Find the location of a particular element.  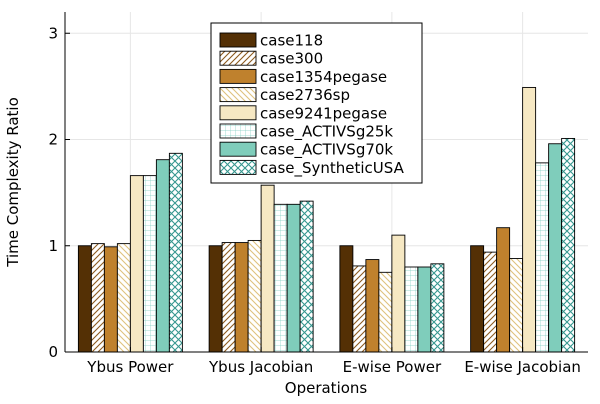

bar-case2736sp-ybus-jacobian is located at coordinates (254, 296).